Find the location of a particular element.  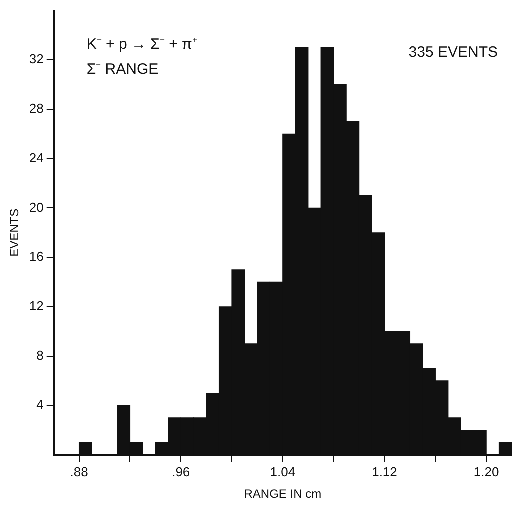

x-tick-label: 1.20 is located at coordinates (487, 472).